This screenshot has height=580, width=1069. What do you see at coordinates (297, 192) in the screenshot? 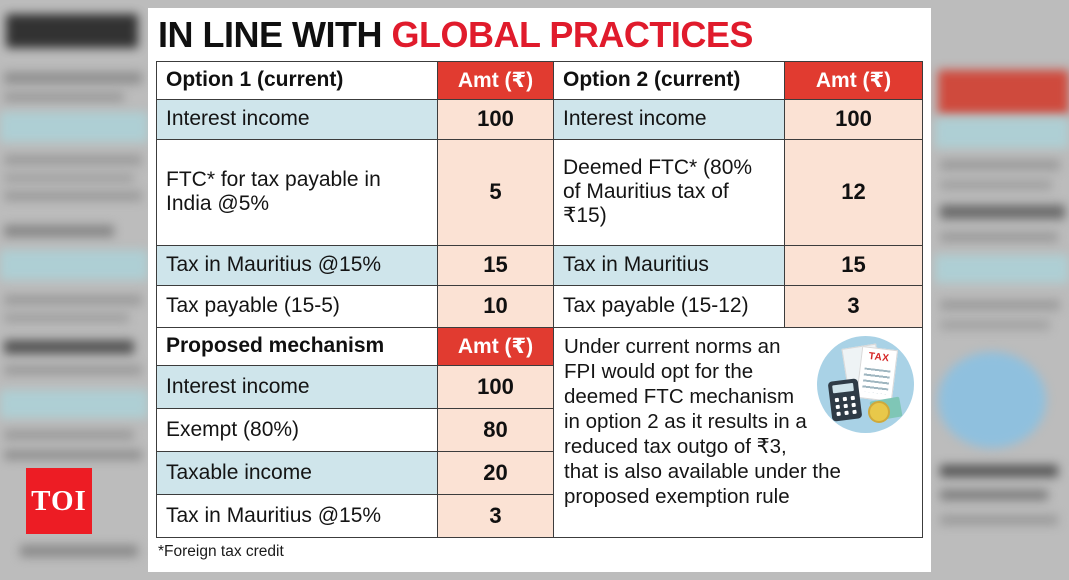
I see `table-cell-label: FTC* for tax payable in India @5%` at bounding box center [297, 192].